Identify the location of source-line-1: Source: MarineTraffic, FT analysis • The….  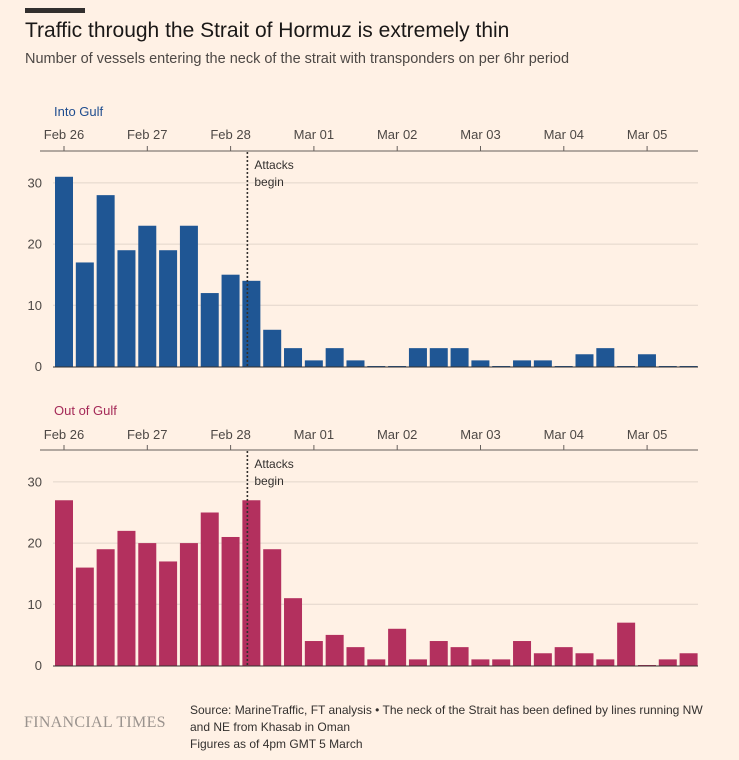
(446, 718).